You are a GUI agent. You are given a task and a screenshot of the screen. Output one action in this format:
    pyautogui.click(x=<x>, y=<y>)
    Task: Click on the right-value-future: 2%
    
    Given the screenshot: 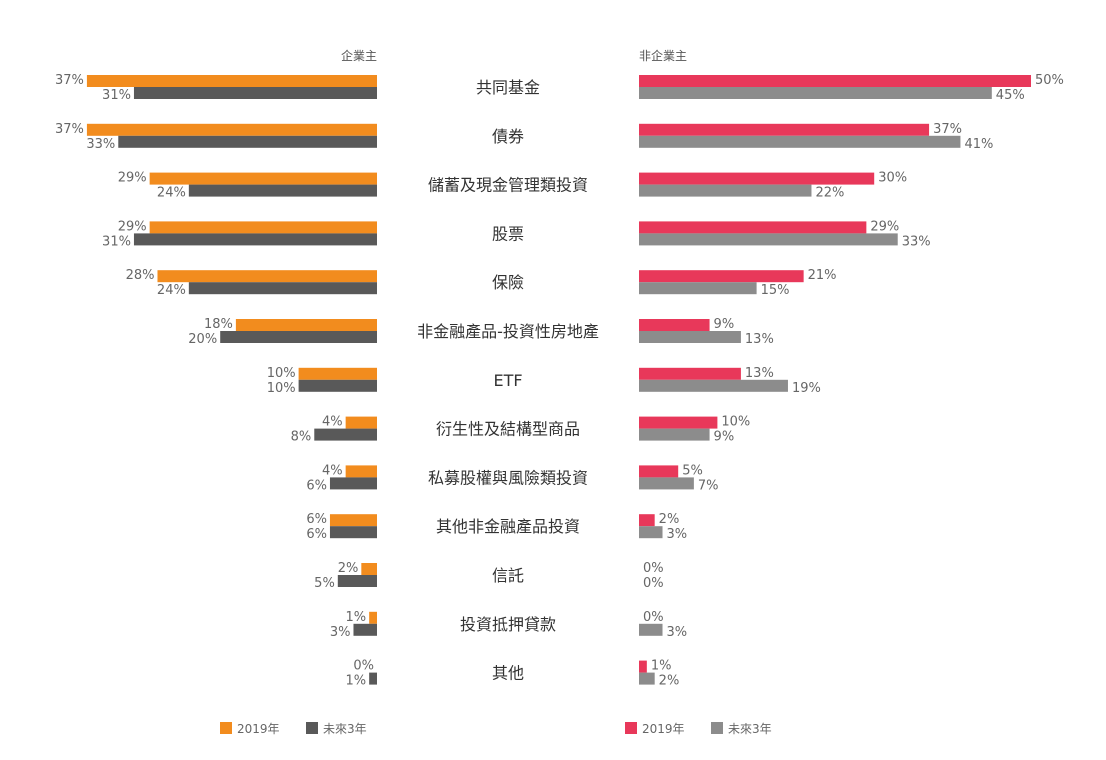 What is the action you would take?
    pyautogui.click(x=669, y=681)
    